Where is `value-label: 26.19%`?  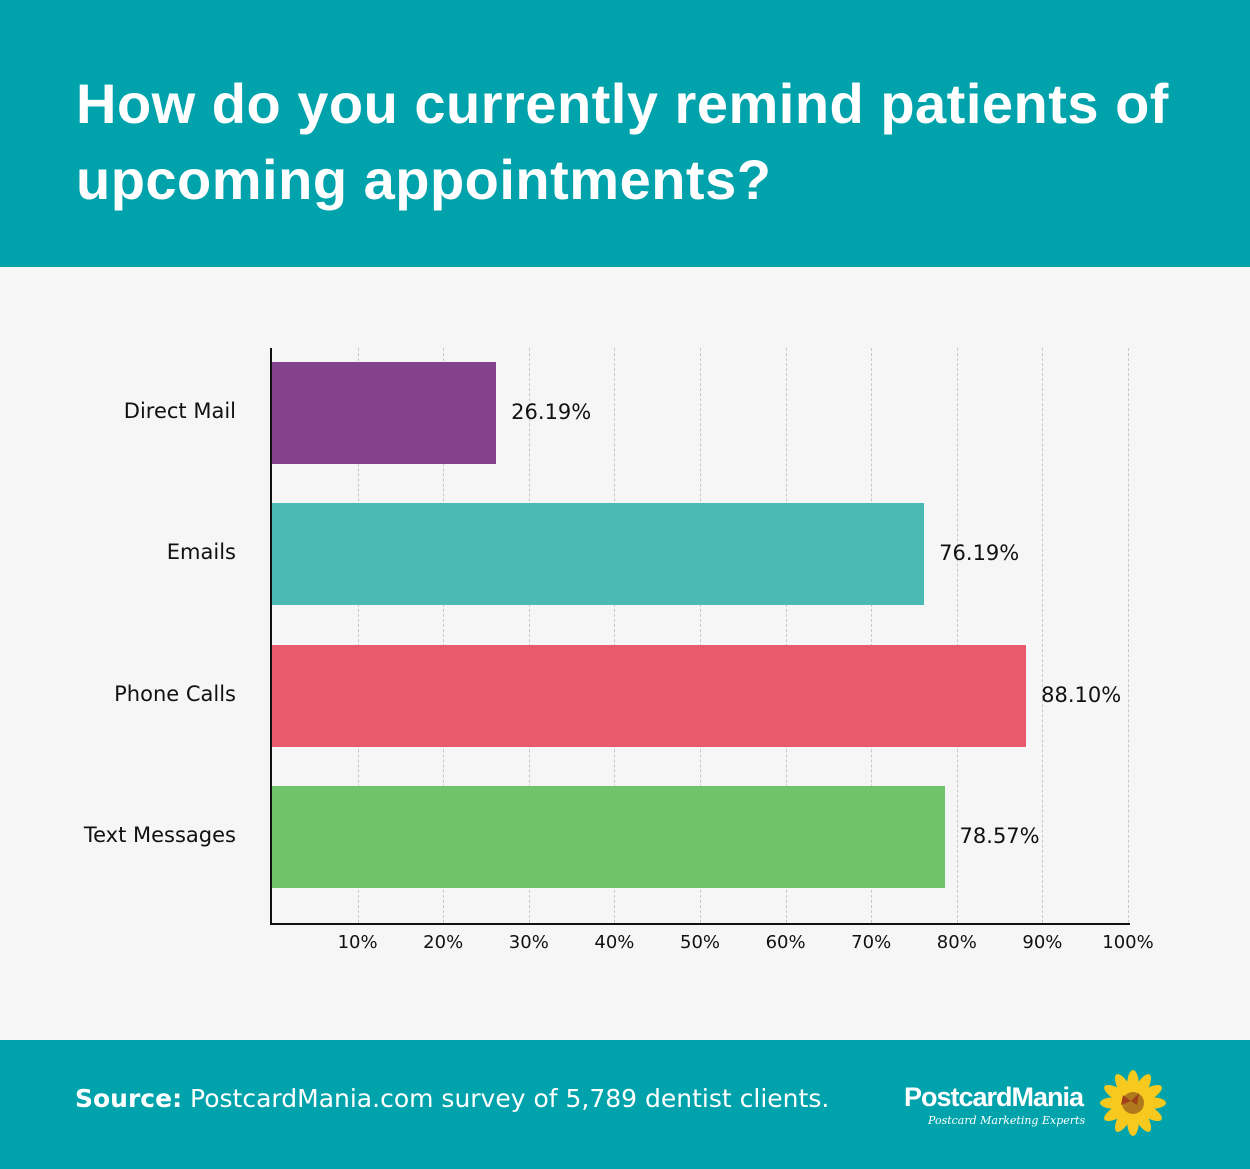
value-label: 26.19% is located at coordinates (551, 412).